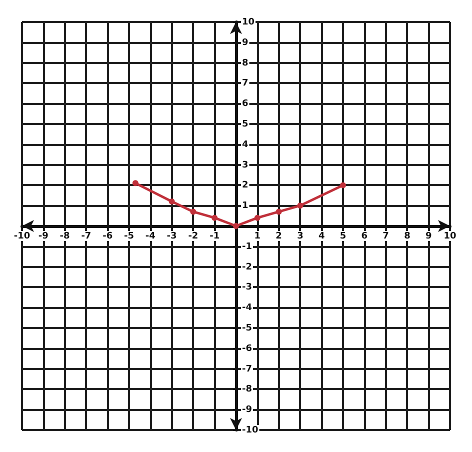  What do you see at coordinates (385, 237) in the screenshot?
I see `x-tick-label: 7` at bounding box center [385, 237].